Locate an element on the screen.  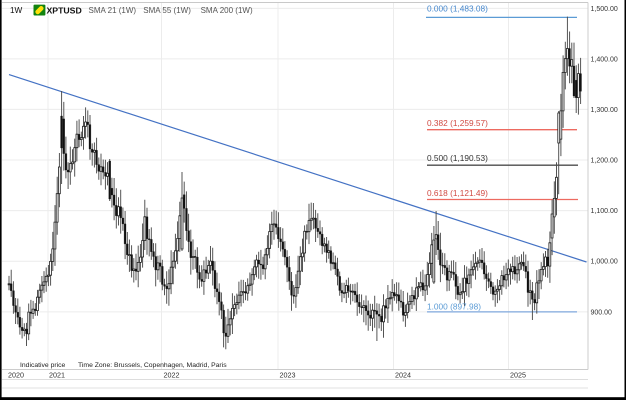
svg-text: 1,500.00 is located at coordinates (604, 9).